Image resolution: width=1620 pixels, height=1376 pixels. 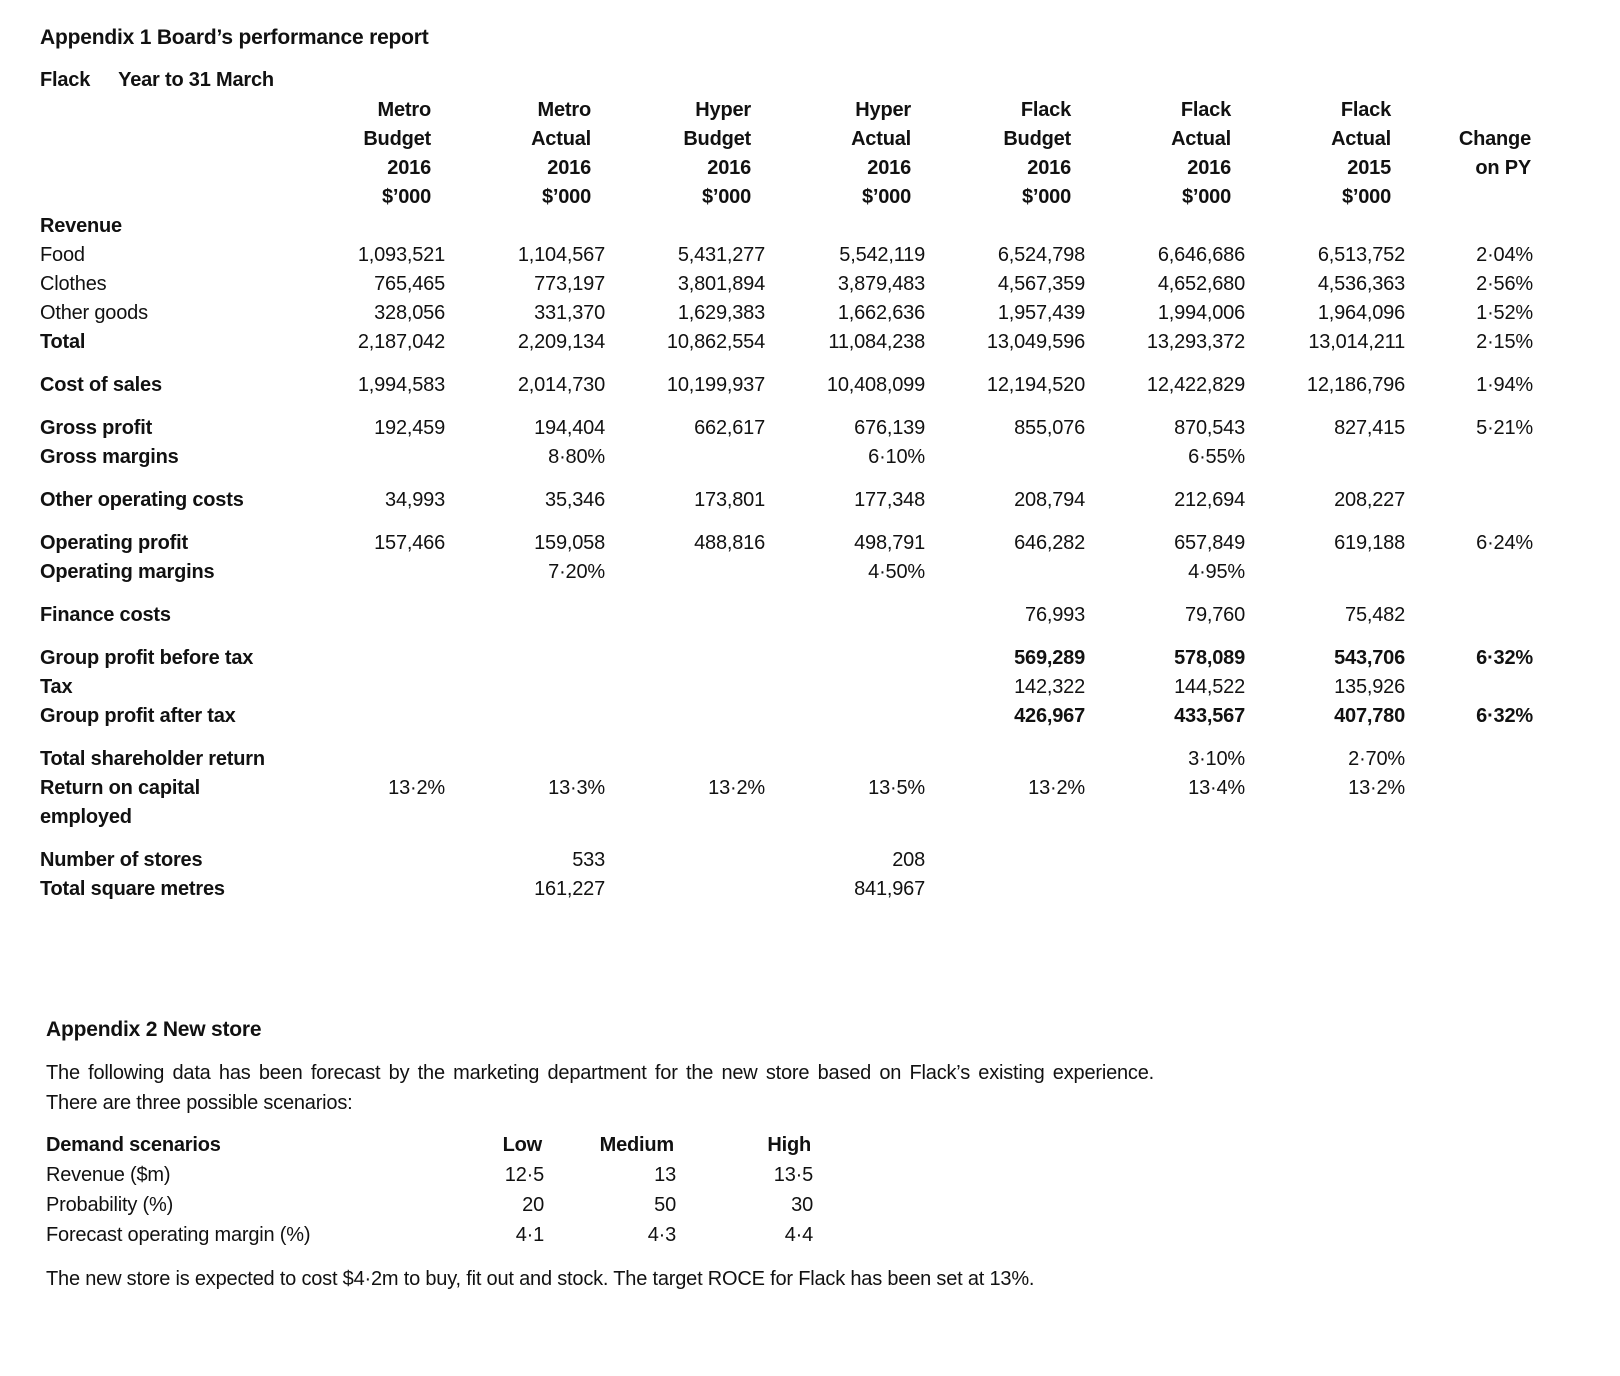 I want to click on cell: 135,926, so click(x=1369, y=687).